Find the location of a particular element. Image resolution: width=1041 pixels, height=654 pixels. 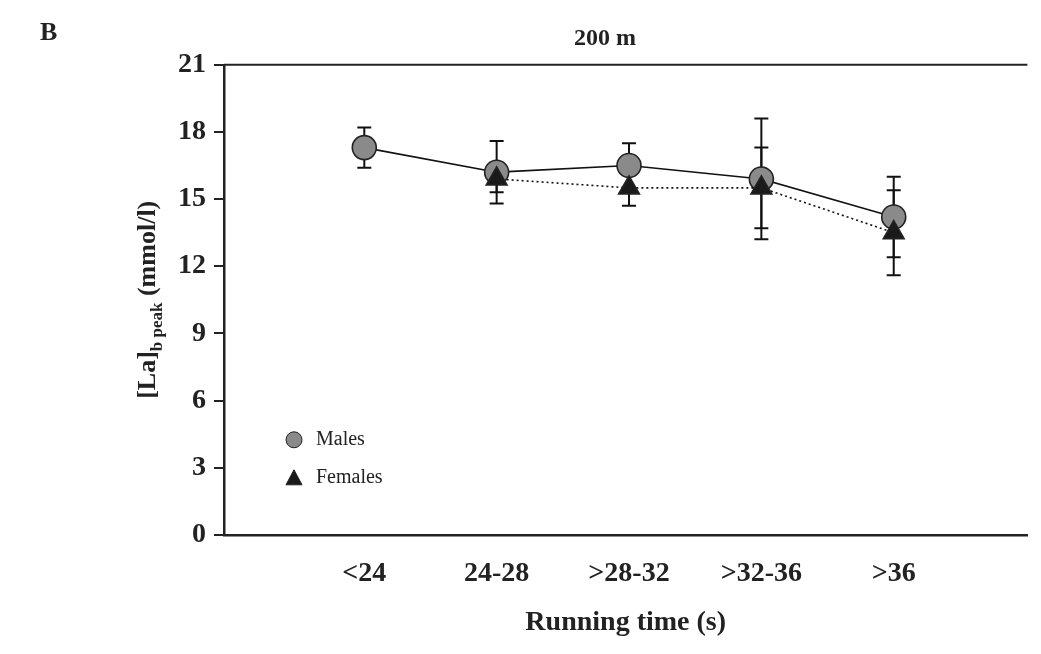

y-tick-label: 18 is located at coordinates (192, 130).